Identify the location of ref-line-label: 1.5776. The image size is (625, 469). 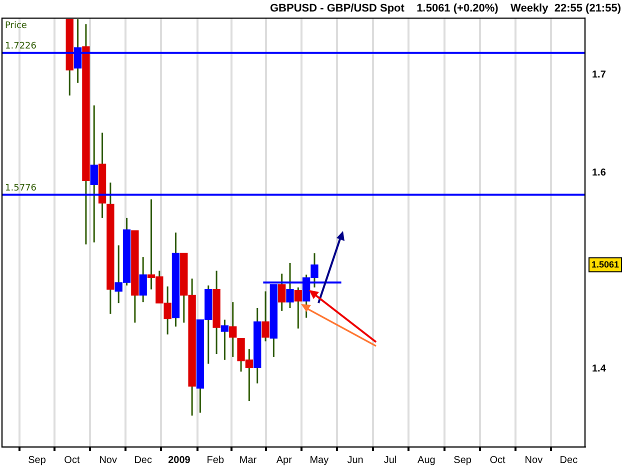
(21, 189).